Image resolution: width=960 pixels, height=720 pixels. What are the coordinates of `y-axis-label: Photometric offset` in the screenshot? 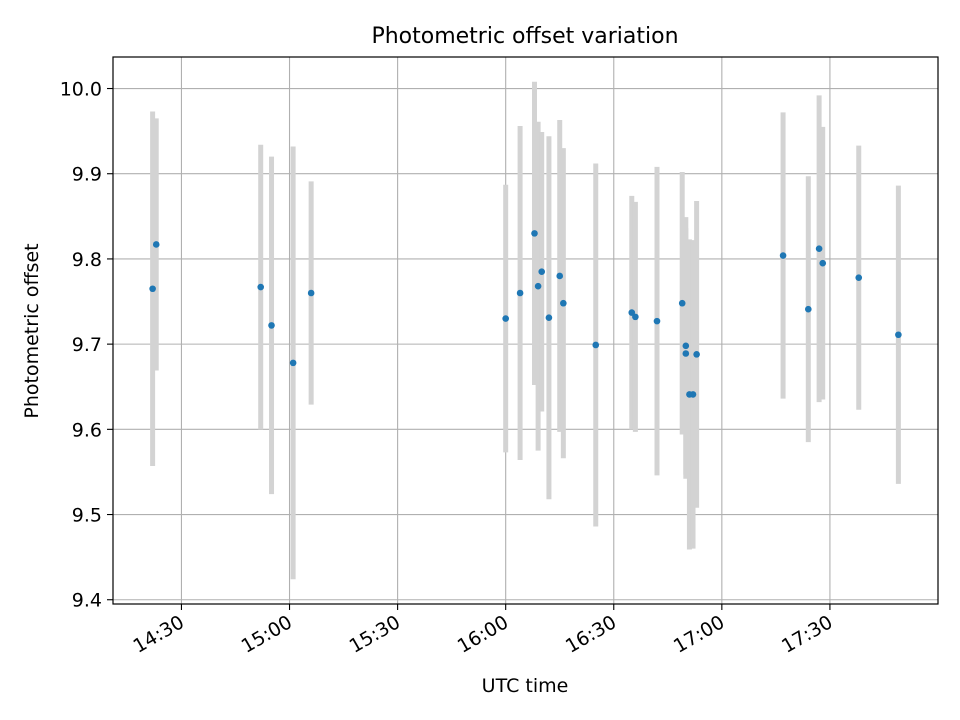 It's located at (32, 330).